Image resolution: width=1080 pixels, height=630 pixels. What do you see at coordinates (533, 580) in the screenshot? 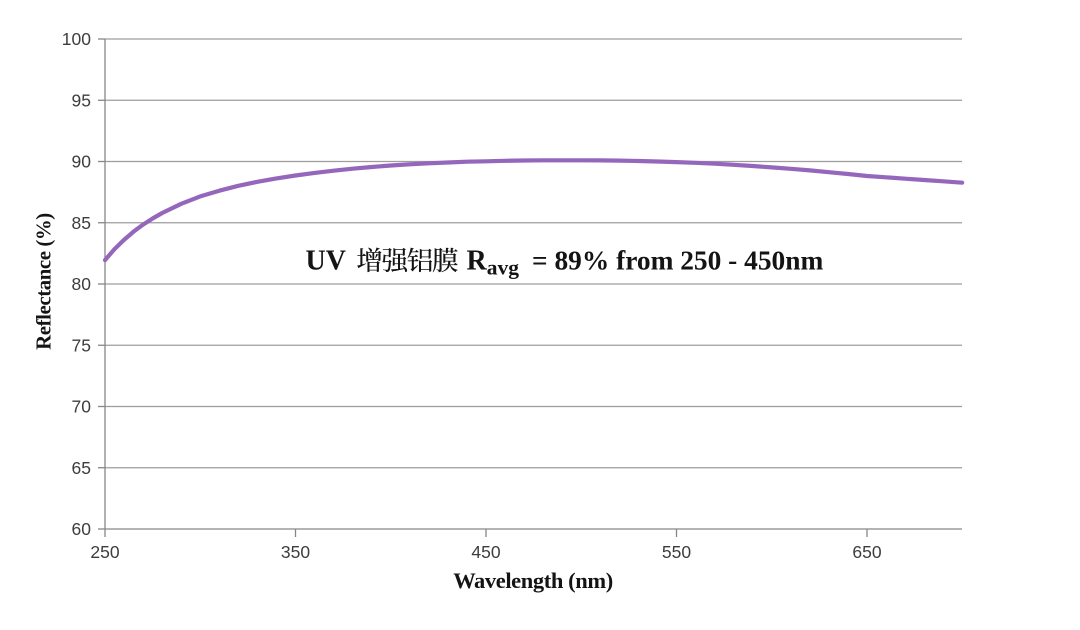
I see `svg-text: Wavelength (nm)` at bounding box center [533, 580].